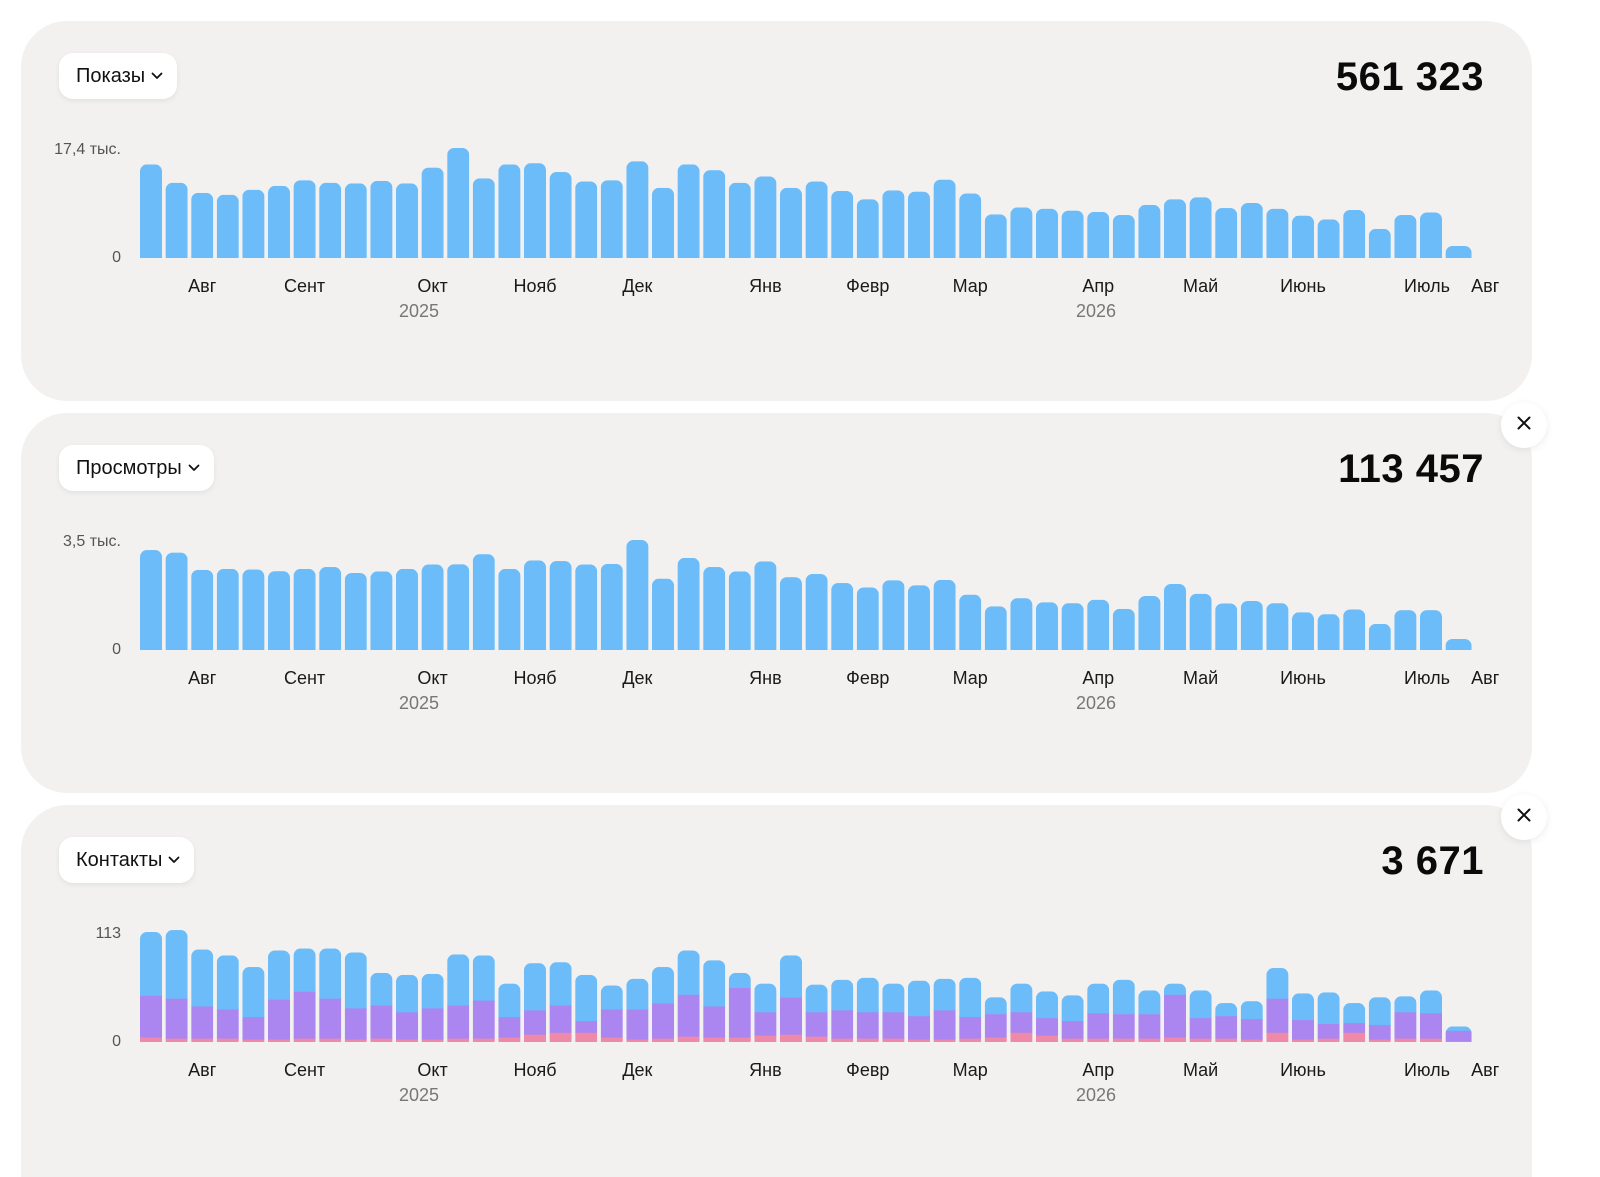 The width and height of the screenshot is (1600, 1177). Describe the element at coordinates (136, 468) in the screenshot. I see `metric-select-views: Просмотры` at that location.